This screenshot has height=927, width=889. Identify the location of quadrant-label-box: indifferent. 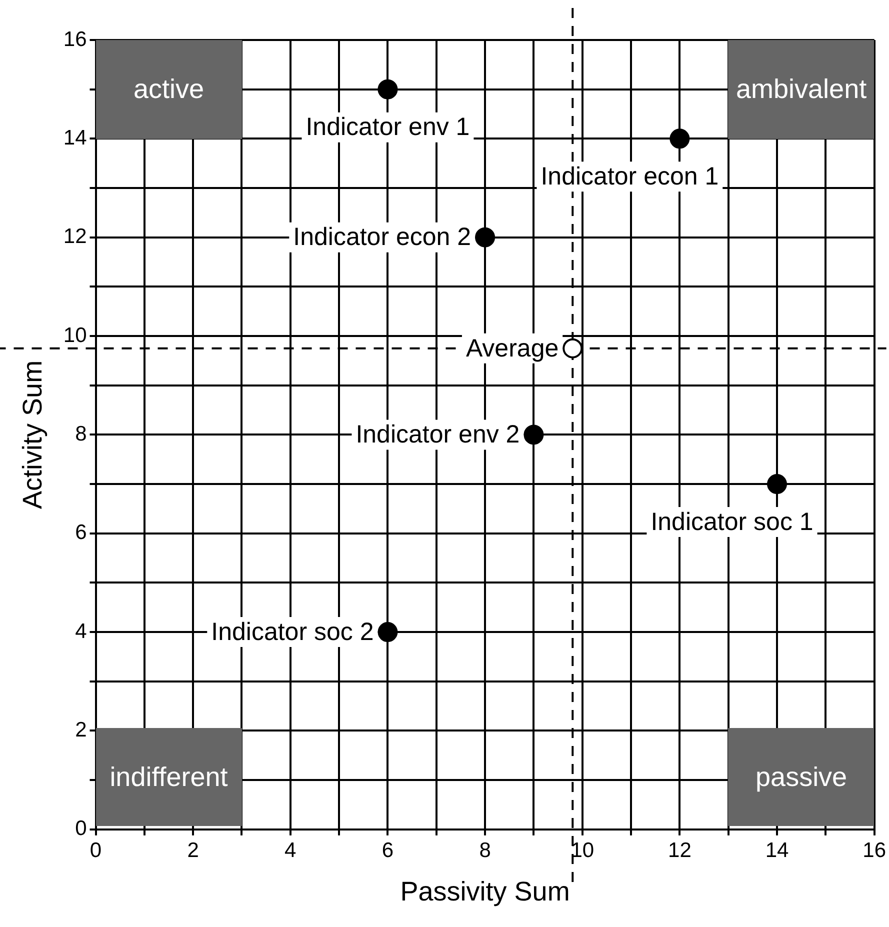
(169, 777).